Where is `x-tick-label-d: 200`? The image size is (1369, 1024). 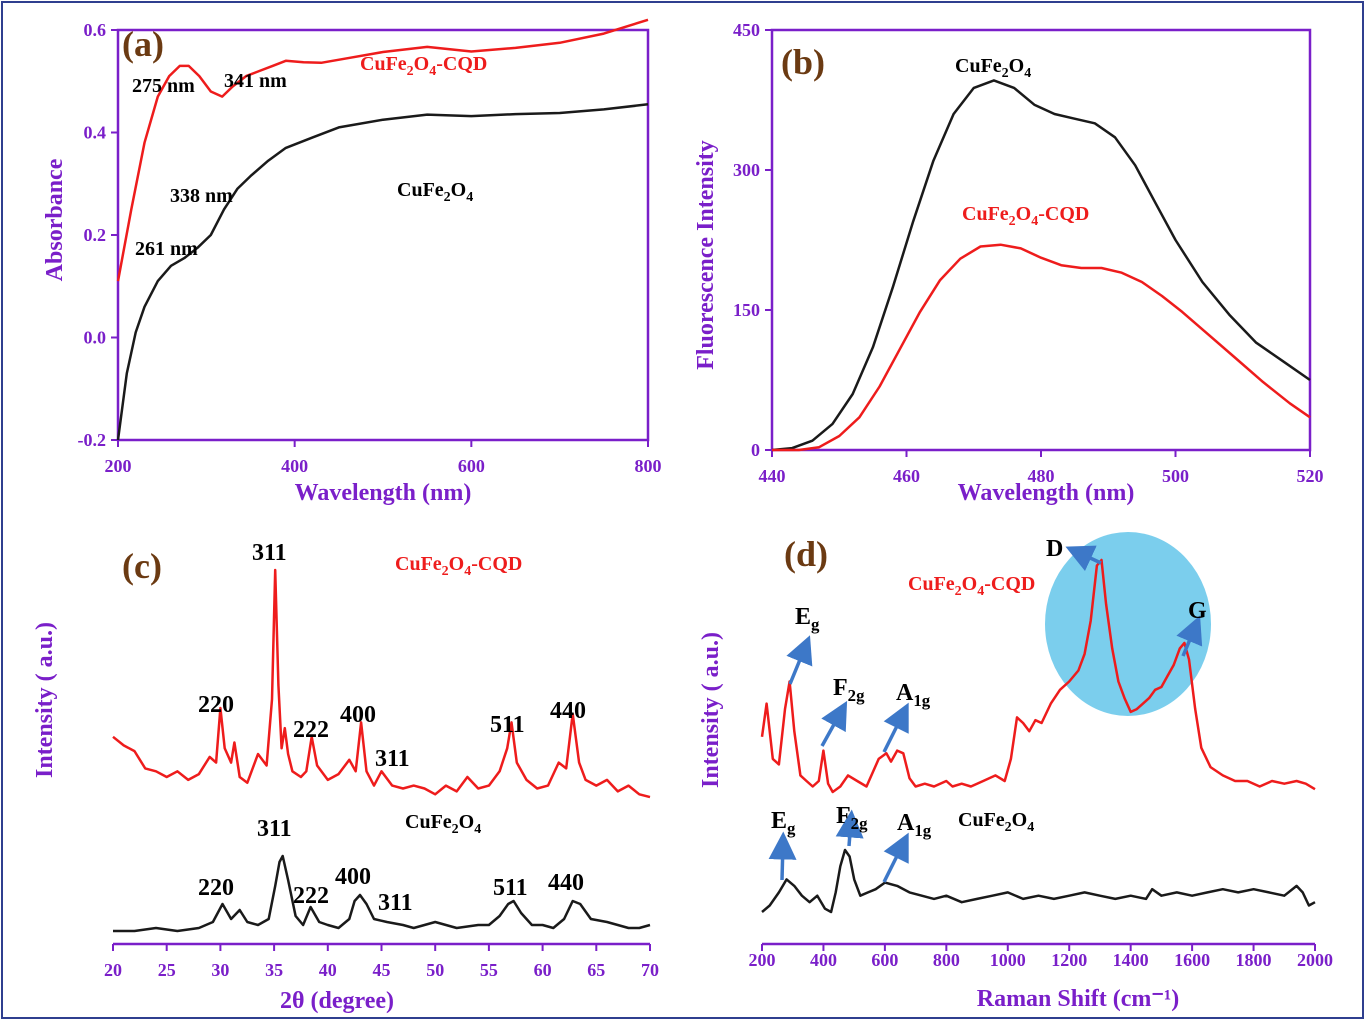
x-tick-label-d: 200 is located at coordinates (762, 960).